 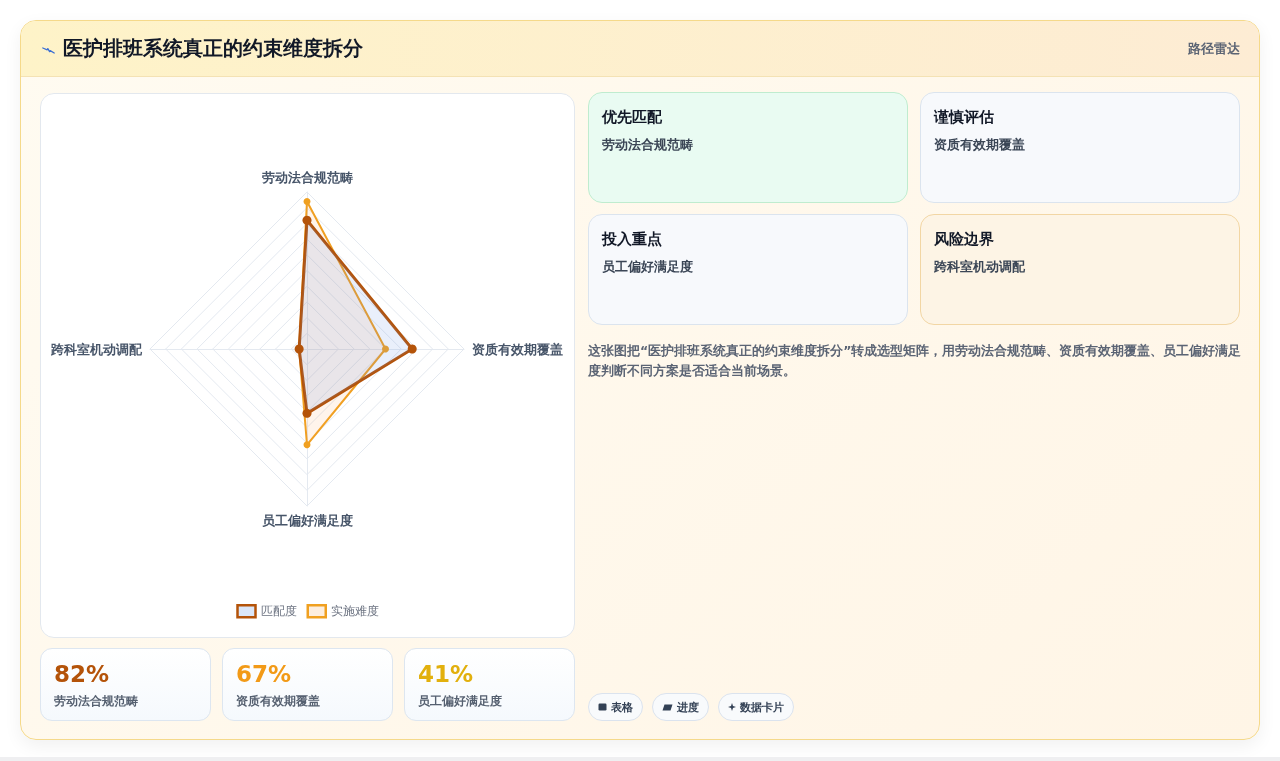 I want to click on text: 数据卡片, so click(x=762, y=707).